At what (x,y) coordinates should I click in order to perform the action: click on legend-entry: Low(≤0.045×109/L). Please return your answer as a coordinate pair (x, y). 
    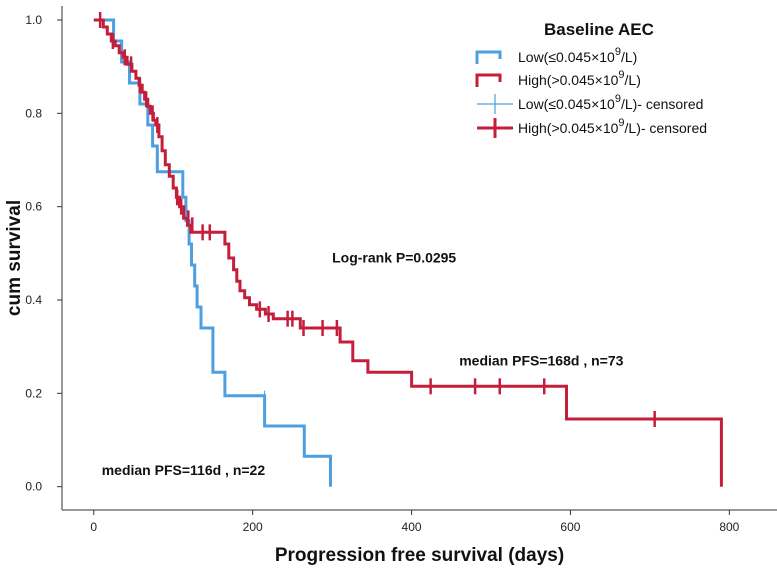
    Looking at the image, I should click on (556, 55).